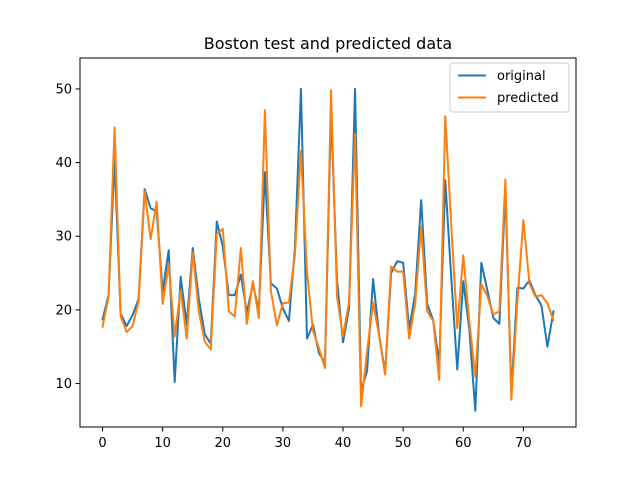 The width and height of the screenshot is (640, 480). What do you see at coordinates (528, 98) in the screenshot?
I see `legend-label-predicted: predicted` at bounding box center [528, 98].